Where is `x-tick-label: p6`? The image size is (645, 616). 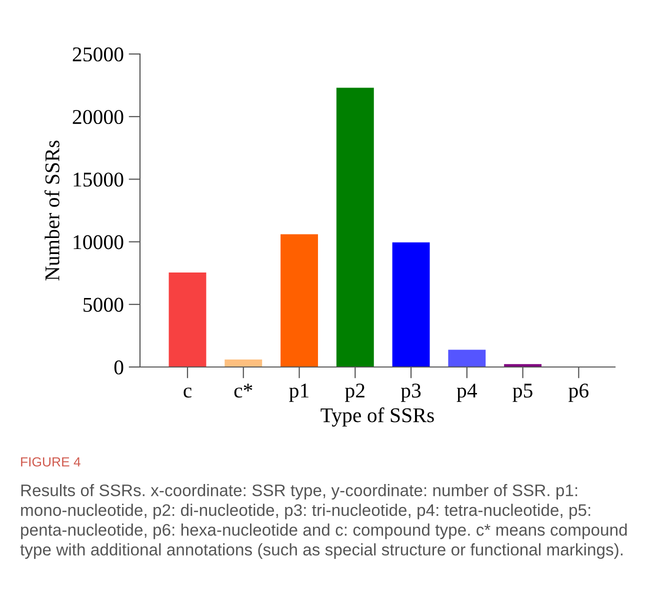 x-tick-label: p6 is located at coordinates (578, 393).